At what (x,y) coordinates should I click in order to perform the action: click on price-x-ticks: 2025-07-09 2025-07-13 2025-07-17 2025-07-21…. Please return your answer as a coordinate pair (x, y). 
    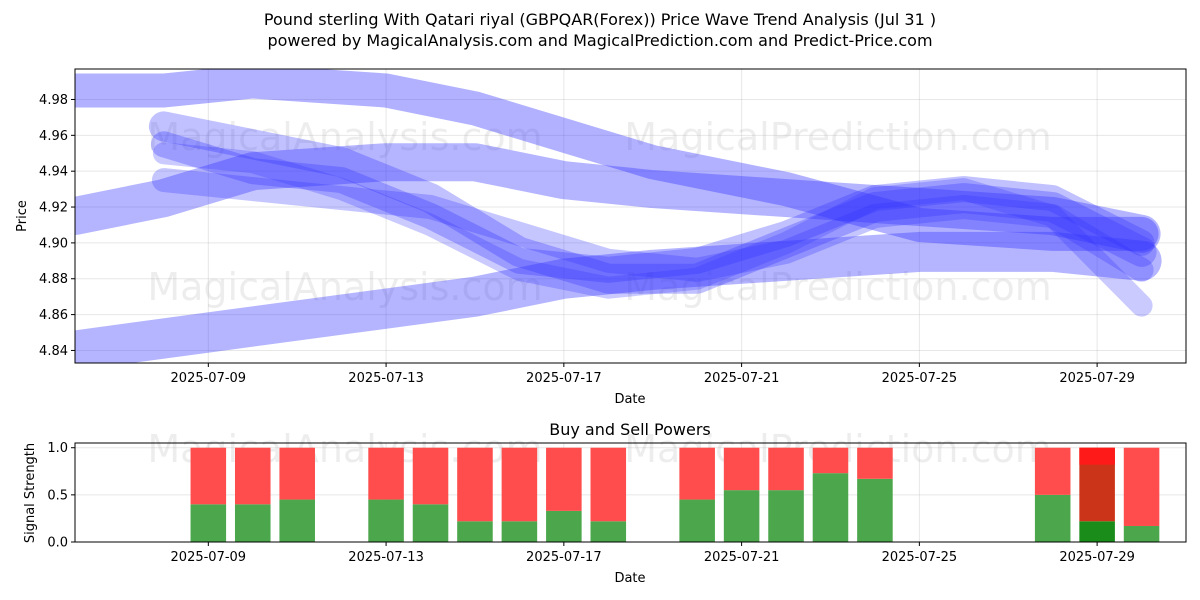
    Looking at the image, I should click on (653, 374).